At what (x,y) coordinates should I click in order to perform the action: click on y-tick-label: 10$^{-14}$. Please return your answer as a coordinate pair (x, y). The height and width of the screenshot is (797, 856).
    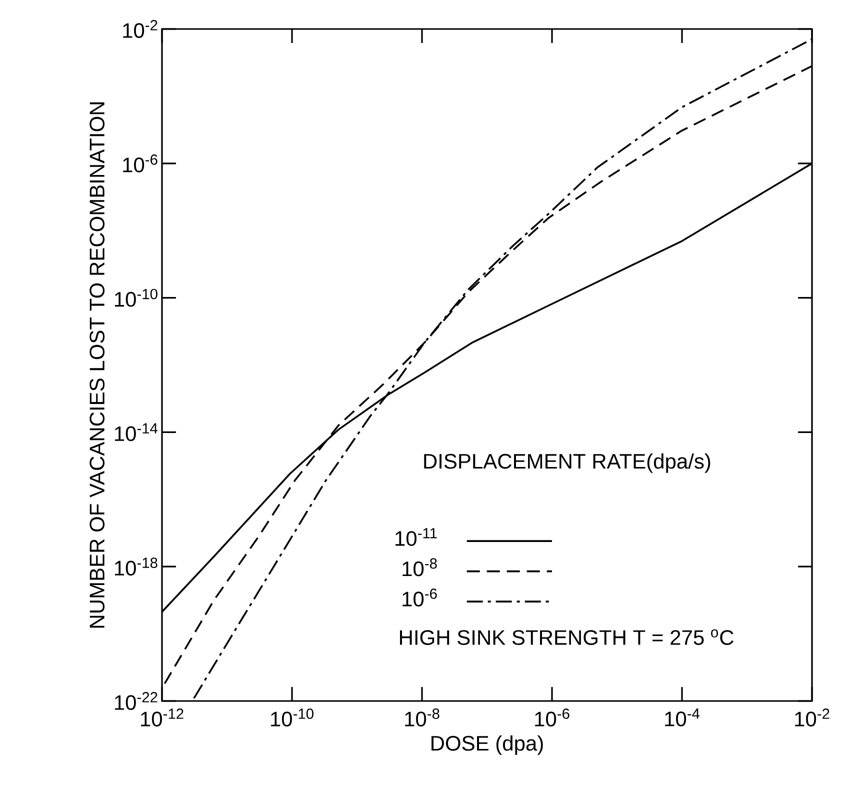
    Looking at the image, I should click on (136, 432).